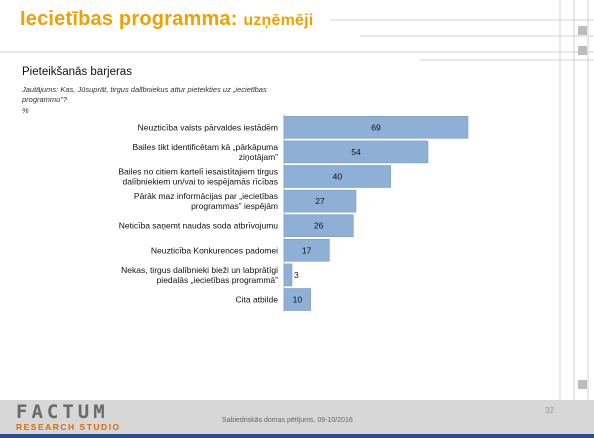 The image size is (594, 438). I want to click on bar-value-label: 54, so click(356, 152).